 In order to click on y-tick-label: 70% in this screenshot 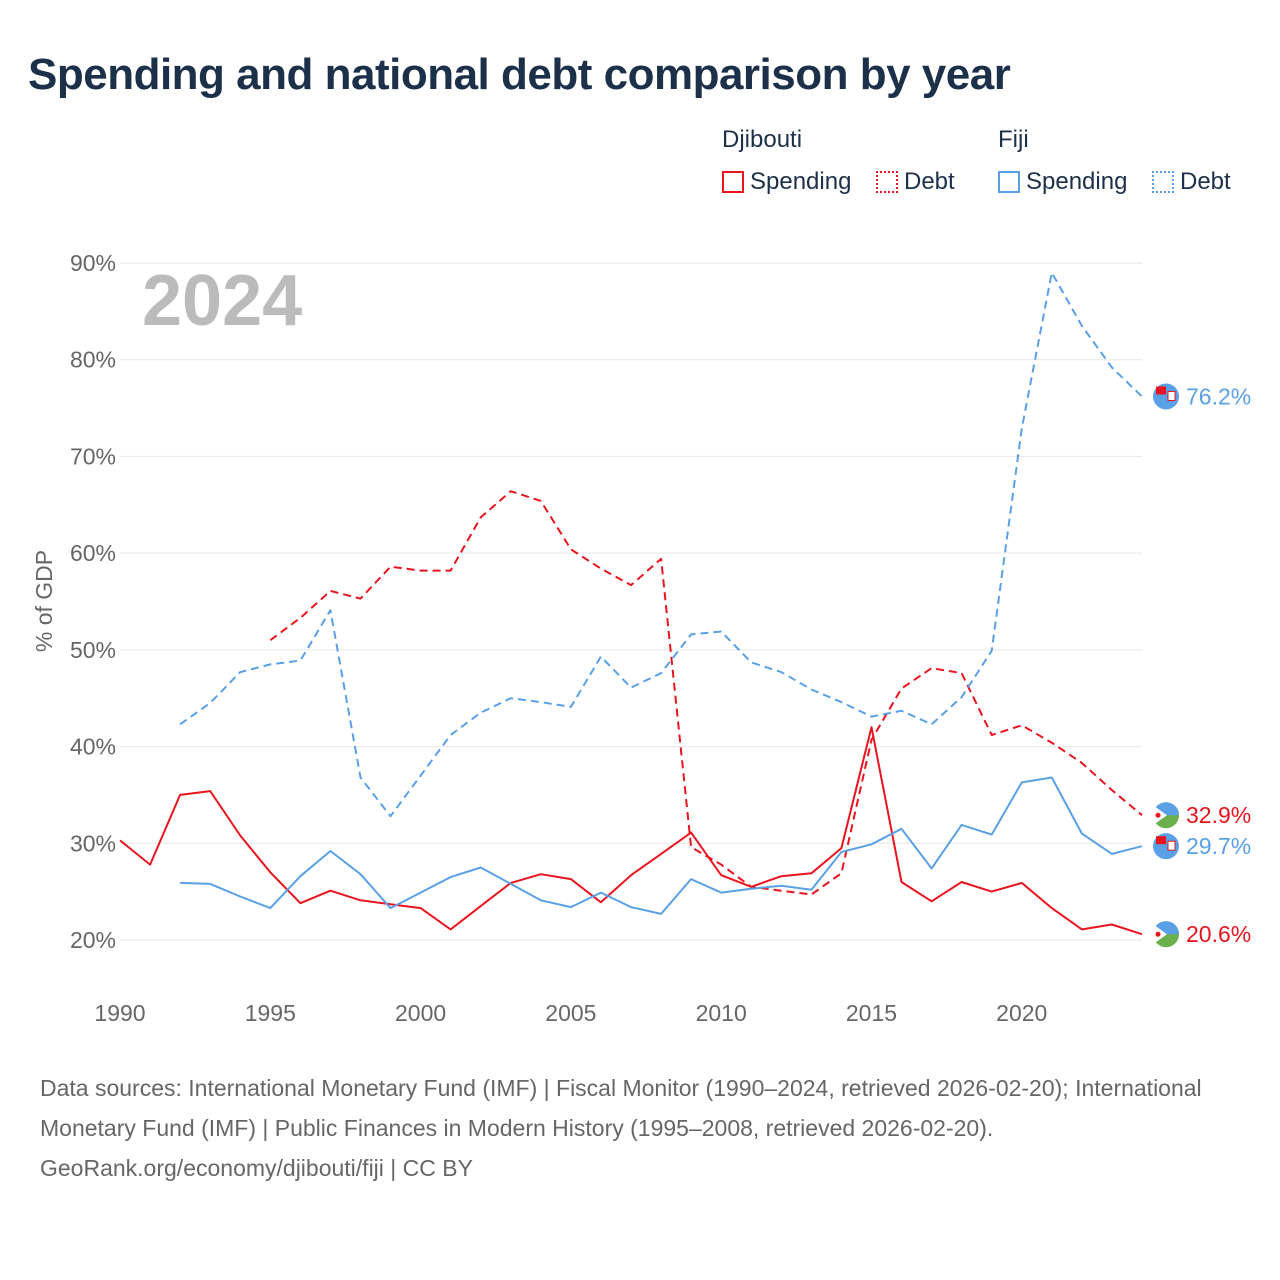, I will do `click(93, 456)`.